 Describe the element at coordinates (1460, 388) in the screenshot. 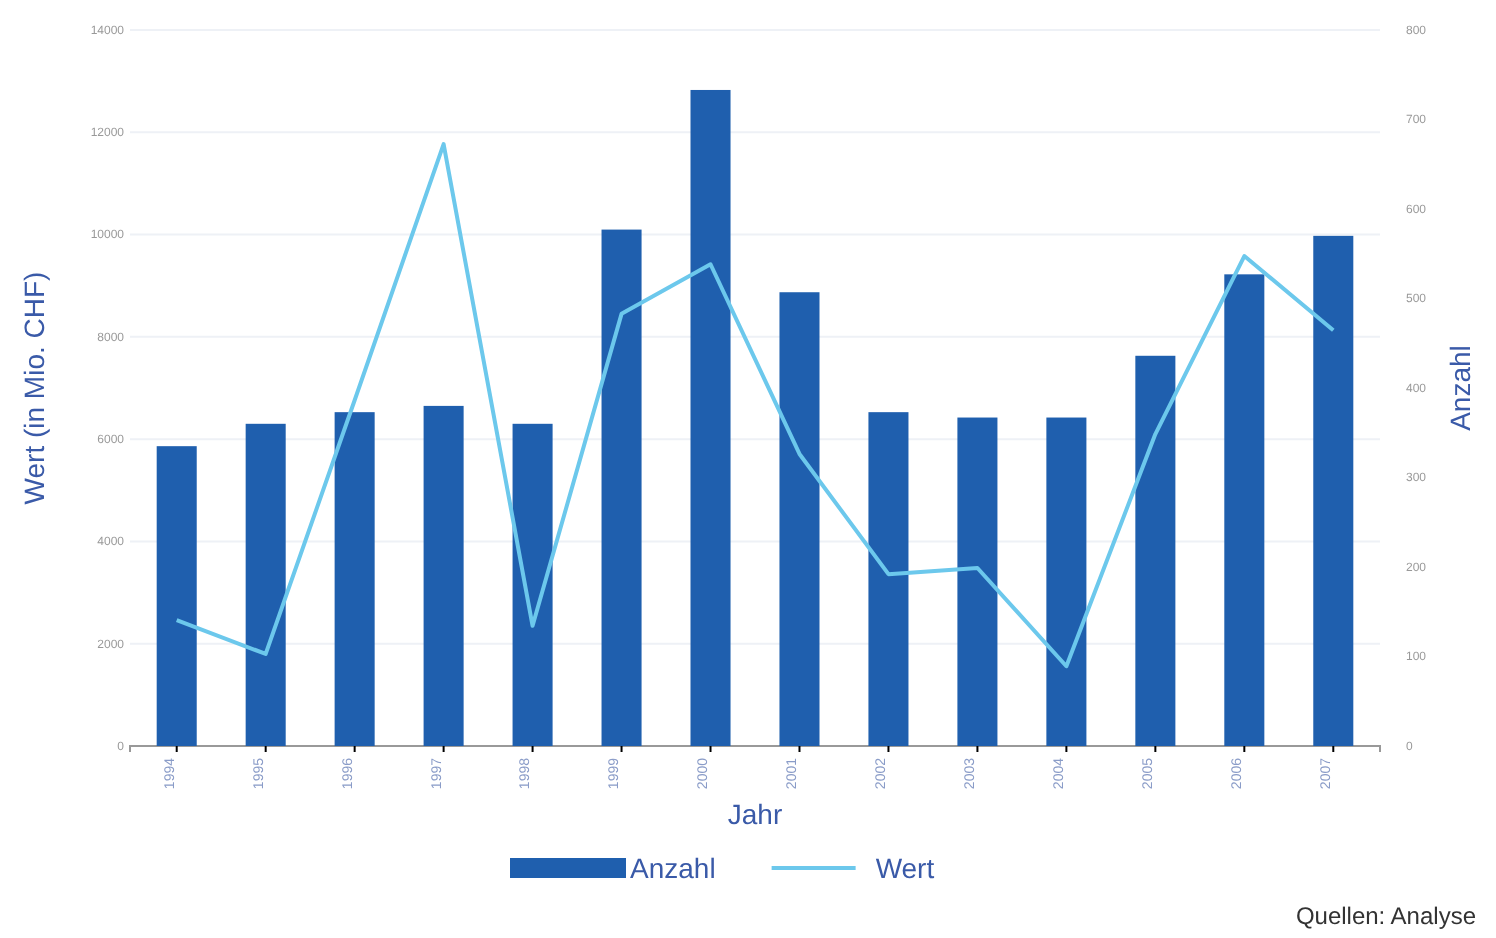

I see `y2-axis-title: Anzahl` at that location.